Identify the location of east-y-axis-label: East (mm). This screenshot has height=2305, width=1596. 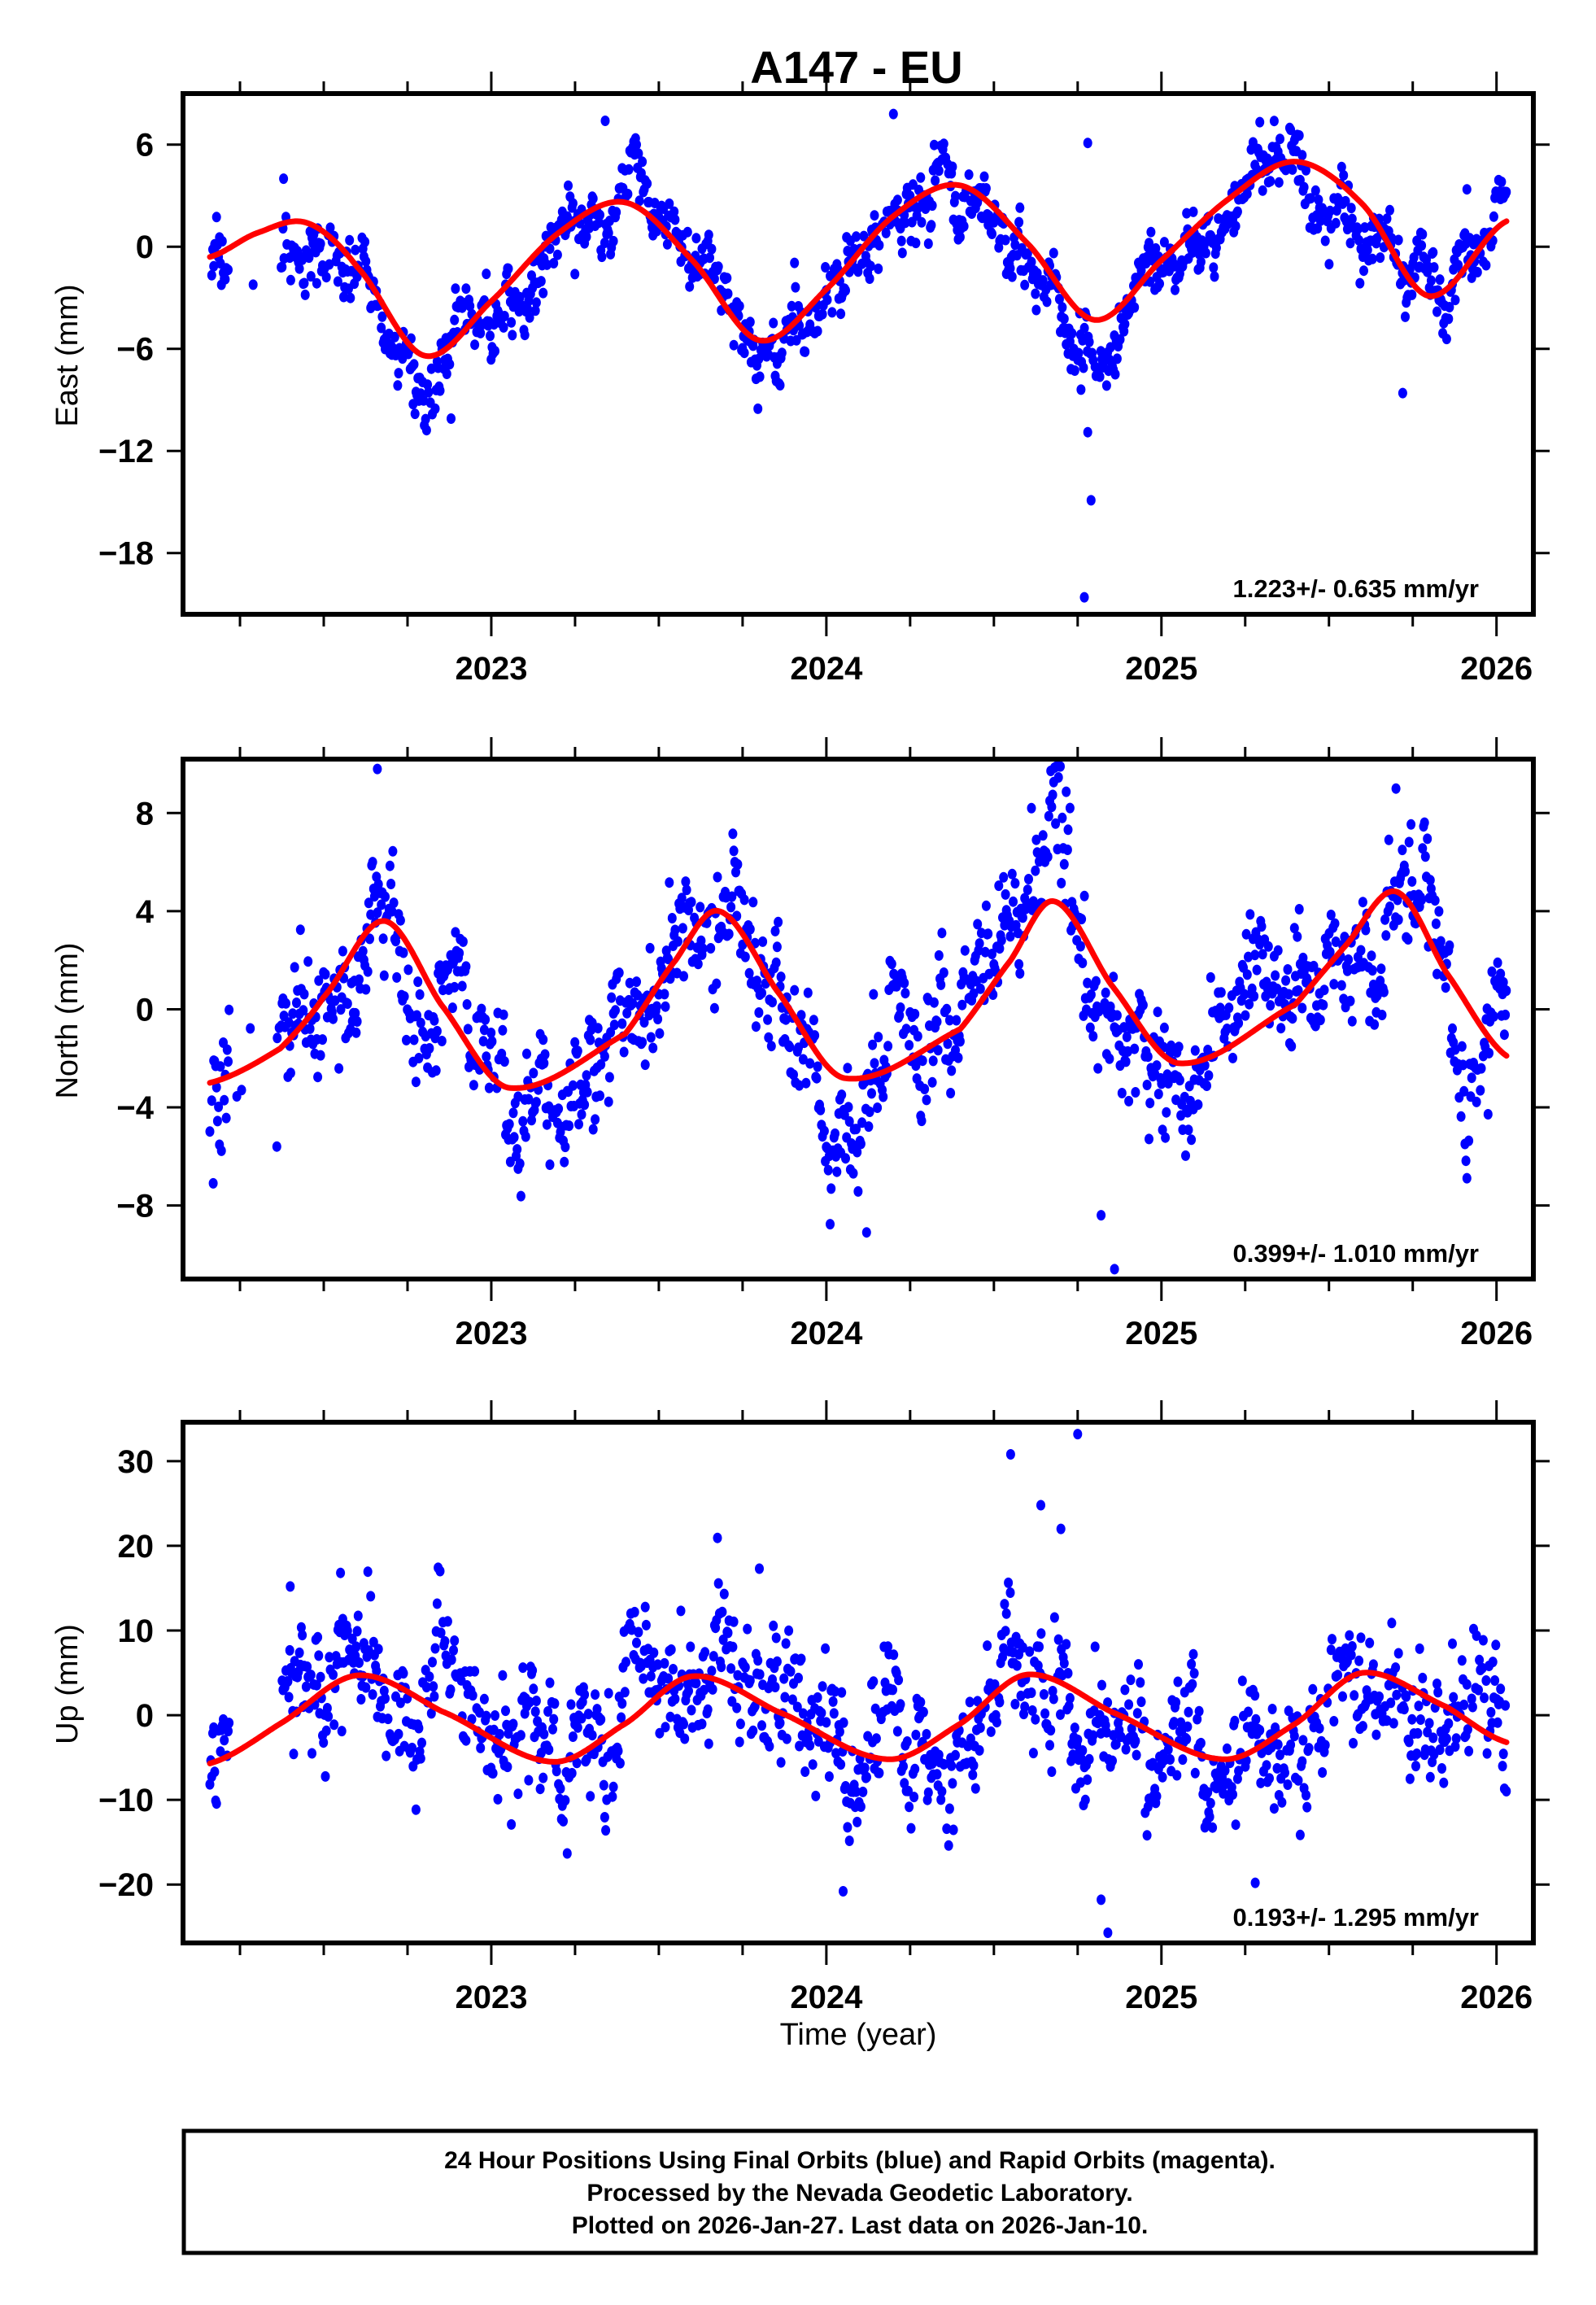
(67, 355).